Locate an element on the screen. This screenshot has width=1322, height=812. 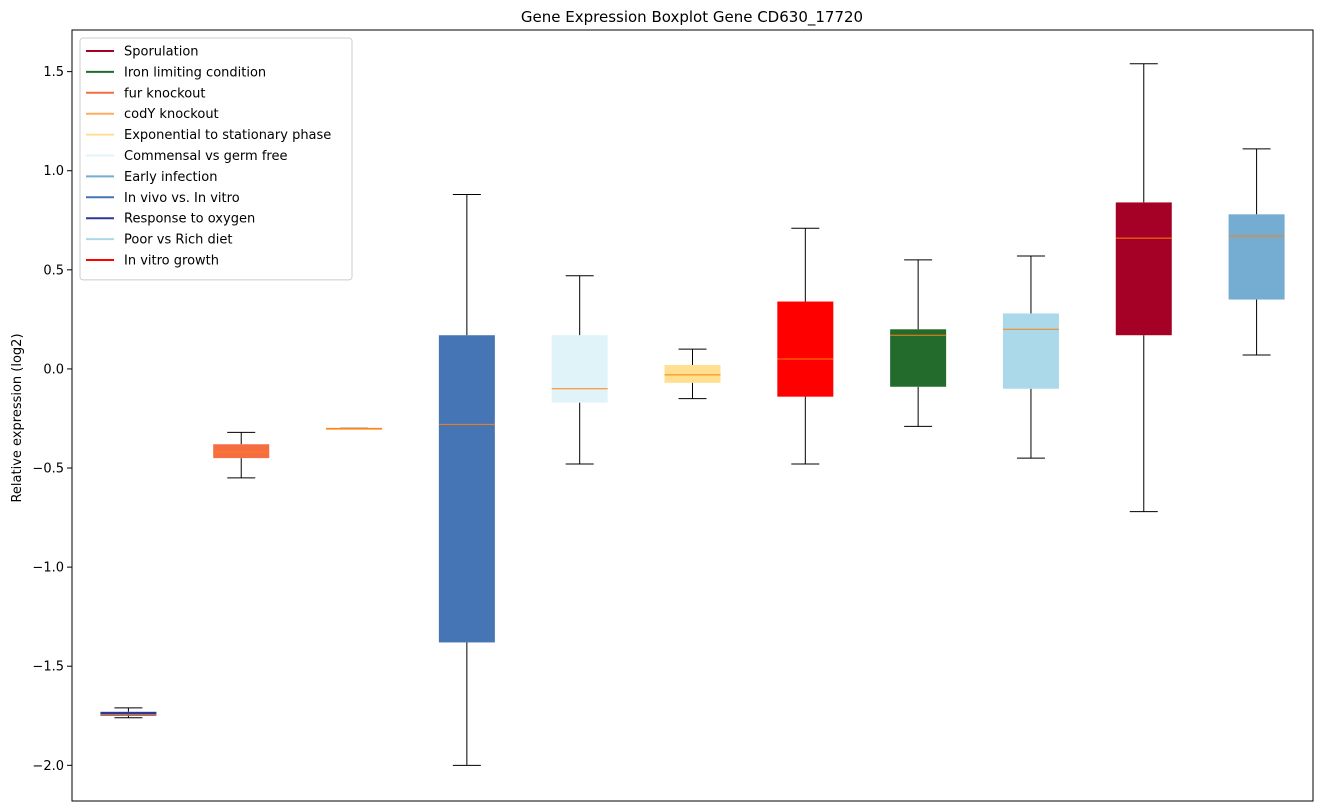
legend-label: fur knockout is located at coordinates (165, 93).